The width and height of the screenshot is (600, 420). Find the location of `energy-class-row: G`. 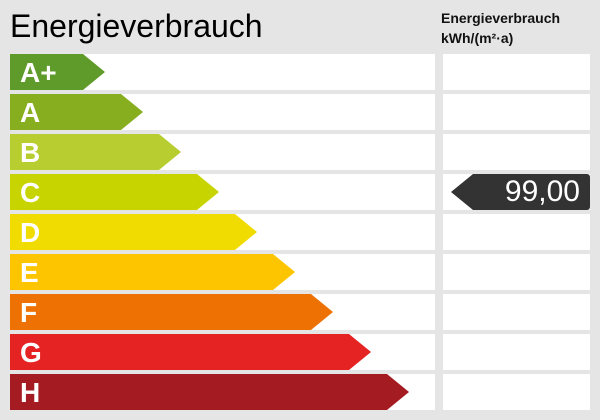

energy-class-row: G is located at coordinates (300, 352).